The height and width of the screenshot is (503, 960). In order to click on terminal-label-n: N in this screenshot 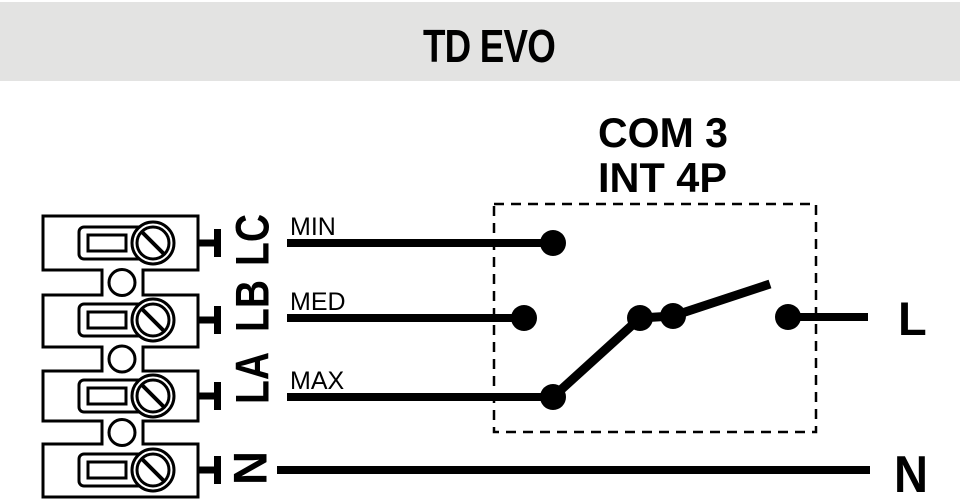, I will do `click(249, 468)`.